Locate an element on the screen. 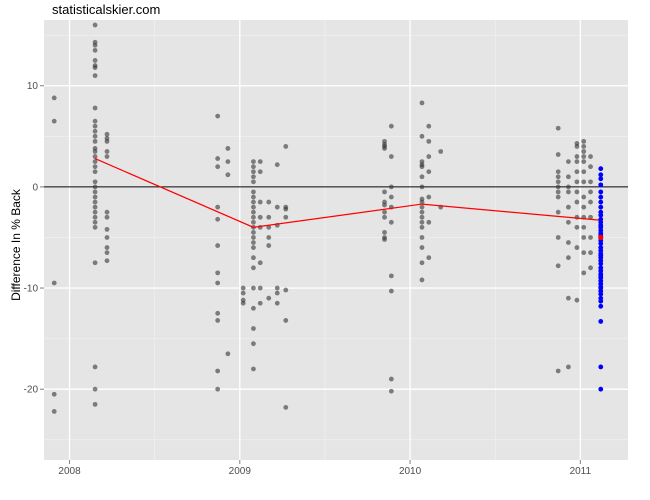 The height and width of the screenshot is (500, 650). y-axis-title: Difference In % Back is located at coordinates (16, 244).